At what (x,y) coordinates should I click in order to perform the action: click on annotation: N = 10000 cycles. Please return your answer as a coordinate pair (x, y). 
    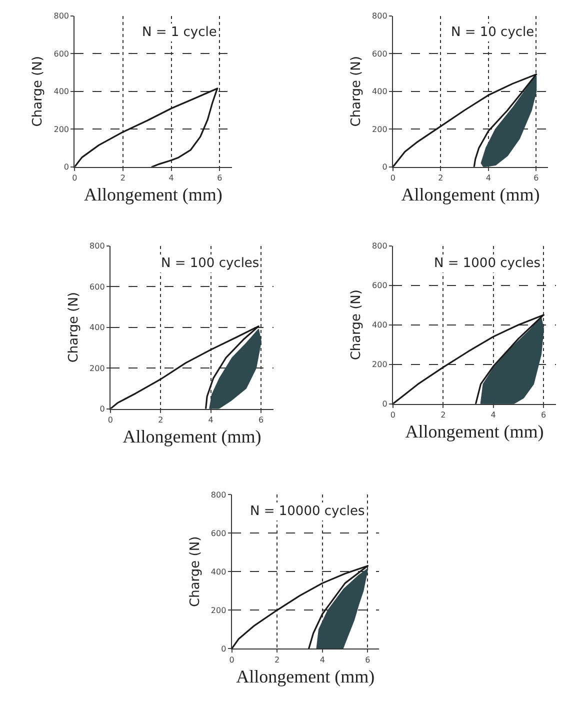
    Looking at the image, I should click on (307, 511).